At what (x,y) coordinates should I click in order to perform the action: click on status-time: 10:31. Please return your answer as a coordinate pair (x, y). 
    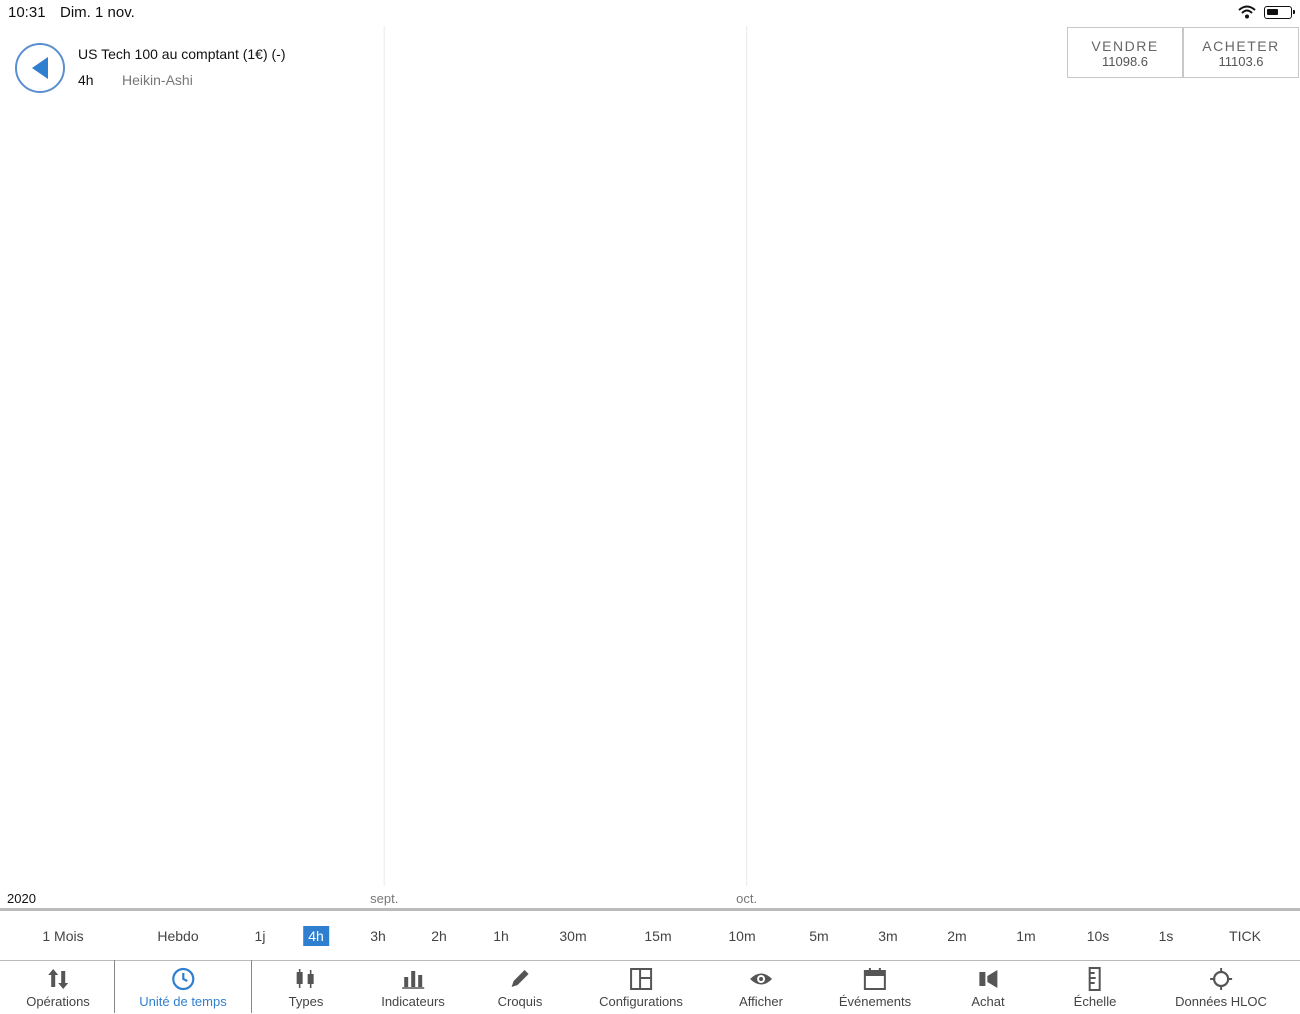
    Looking at the image, I should click on (27, 12).